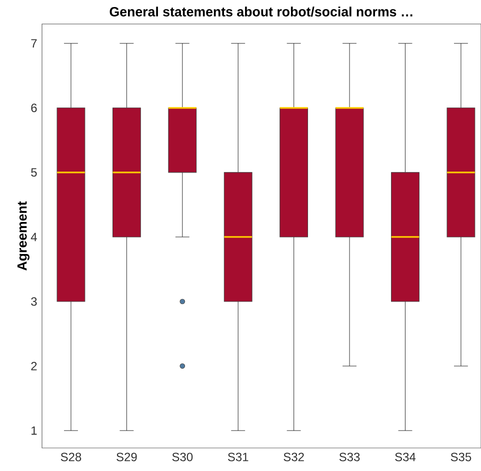  Describe the element at coordinates (238, 457) in the screenshot. I see `x-tick-label: S31` at that location.